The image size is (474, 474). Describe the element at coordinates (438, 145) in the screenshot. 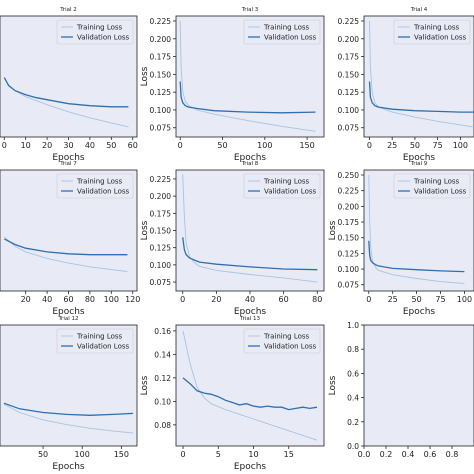

I see `x-tick-label: 75` at that location.